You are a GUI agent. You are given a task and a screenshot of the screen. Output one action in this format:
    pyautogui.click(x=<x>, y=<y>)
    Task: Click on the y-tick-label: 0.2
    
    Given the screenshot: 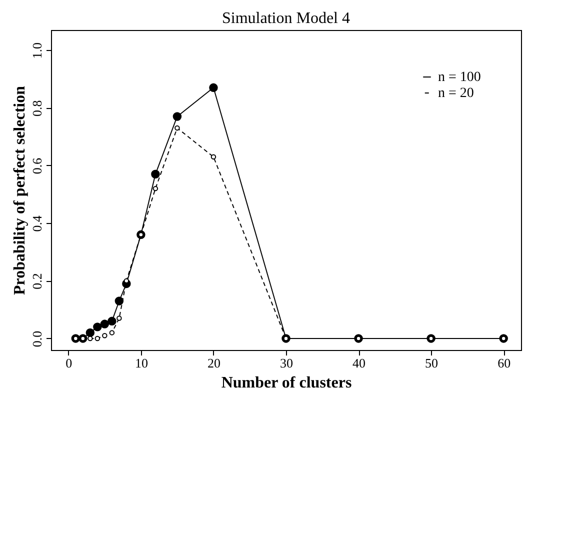 What is the action you would take?
    pyautogui.click(x=37, y=281)
    